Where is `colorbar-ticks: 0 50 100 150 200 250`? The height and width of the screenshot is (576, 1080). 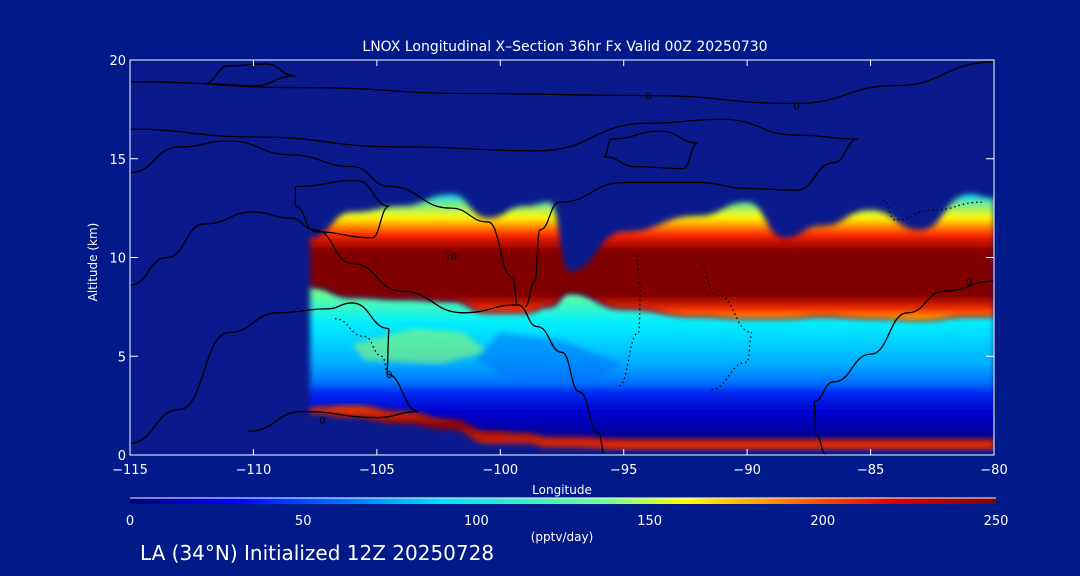 colorbar-ticks: 0 50 100 150 200 250 is located at coordinates (567, 521).